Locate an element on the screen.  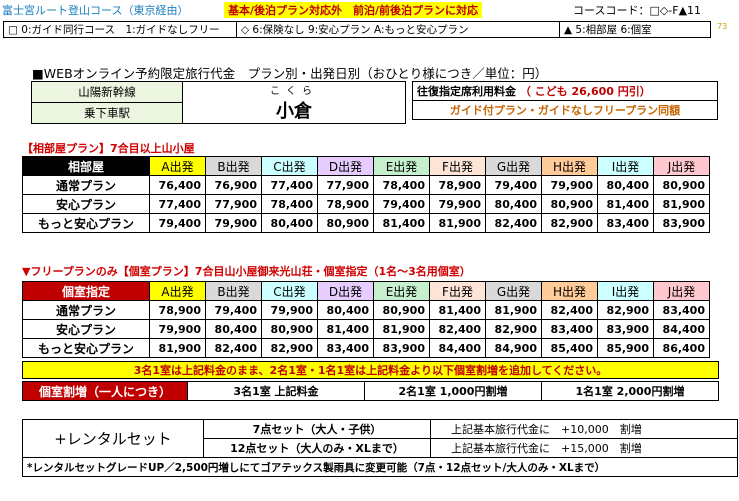
board-label: 乗下車駅 is located at coordinates (107, 113).